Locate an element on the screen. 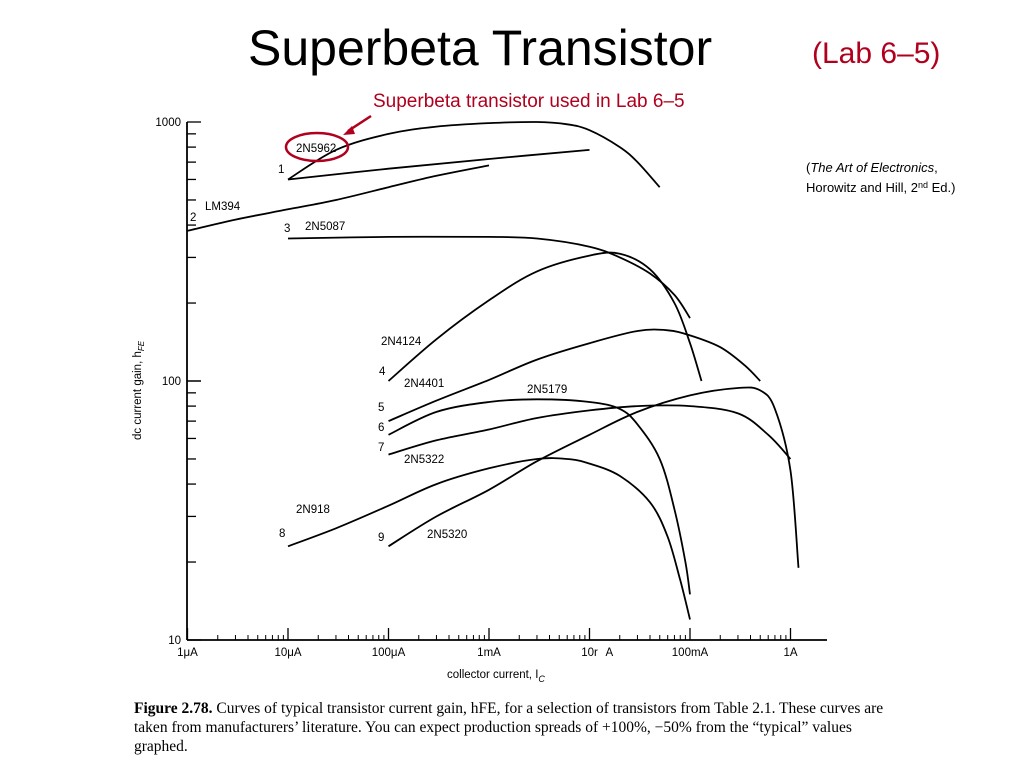  curve-2n5962 is located at coordinates (474, 154).